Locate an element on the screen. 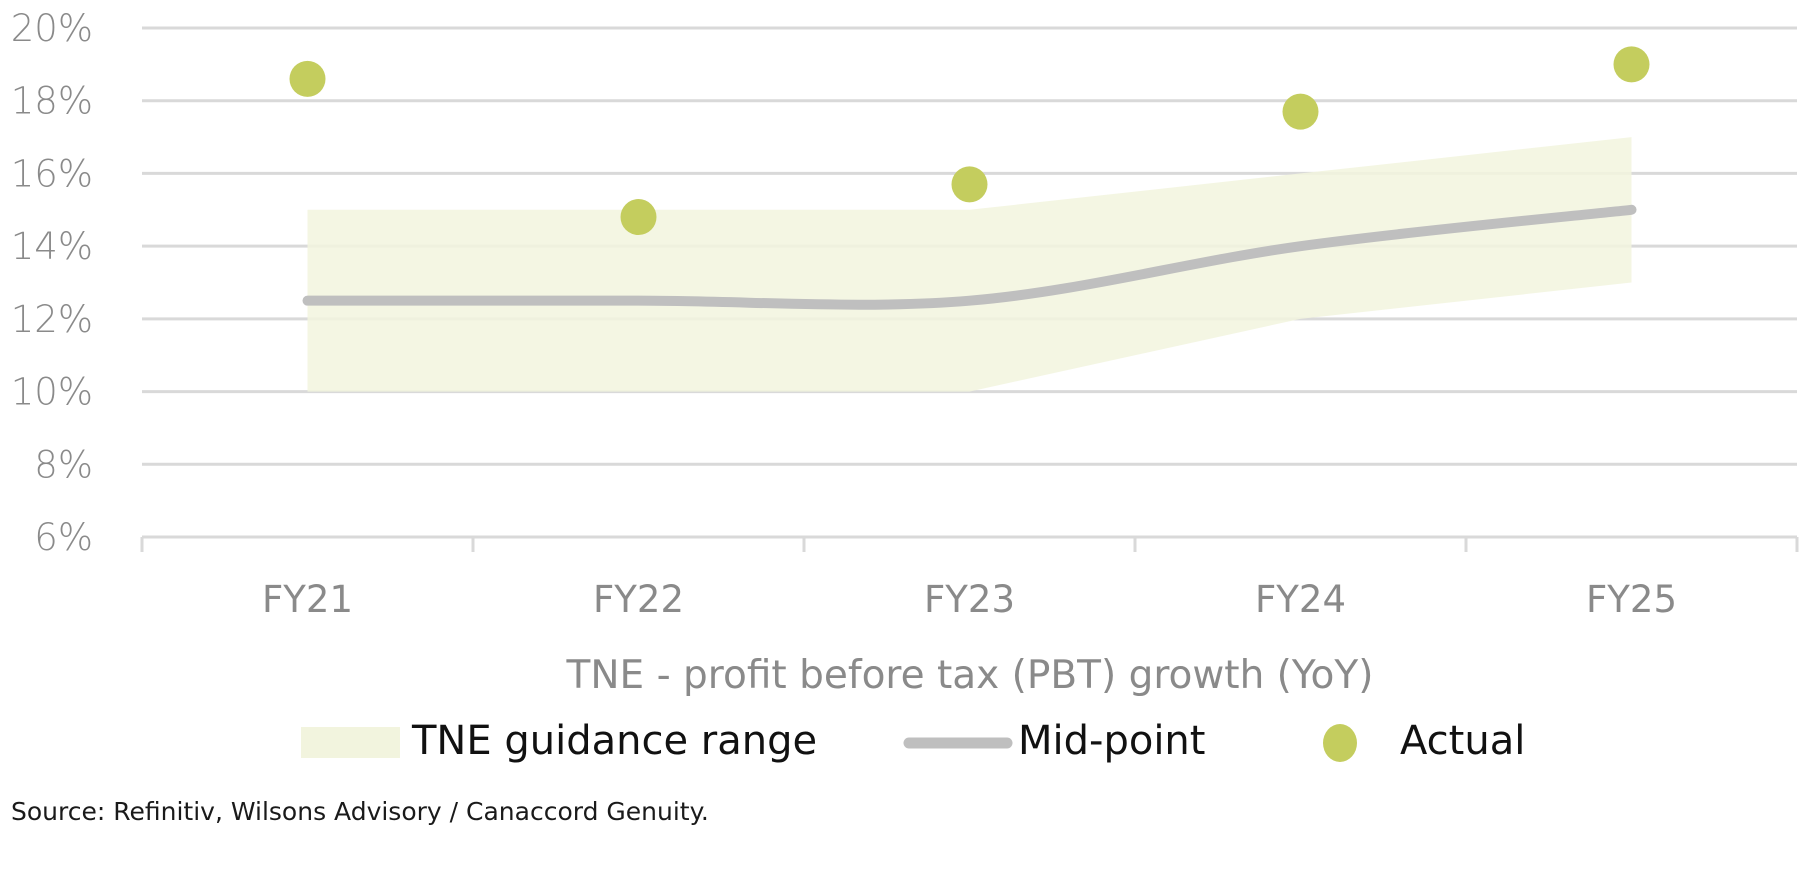 Image resolution: width=1800 pixels, height=876 pixels. y-tick-label: 8% is located at coordinates (63, 464).